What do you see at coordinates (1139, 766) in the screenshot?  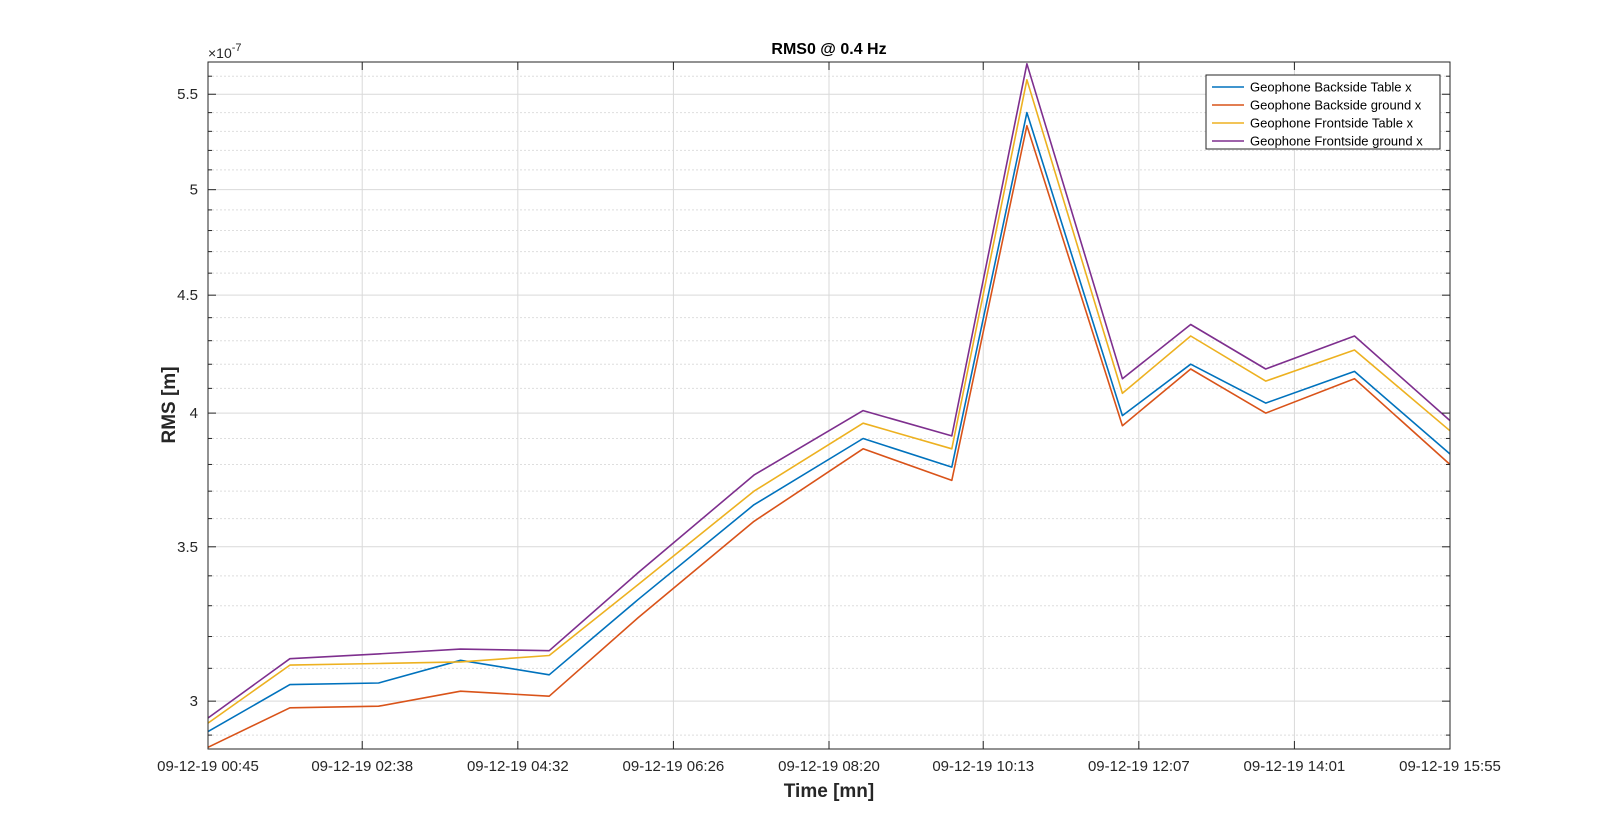 I see `x-tick-label: 09-12-19 12:07` at bounding box center [1139, 766].